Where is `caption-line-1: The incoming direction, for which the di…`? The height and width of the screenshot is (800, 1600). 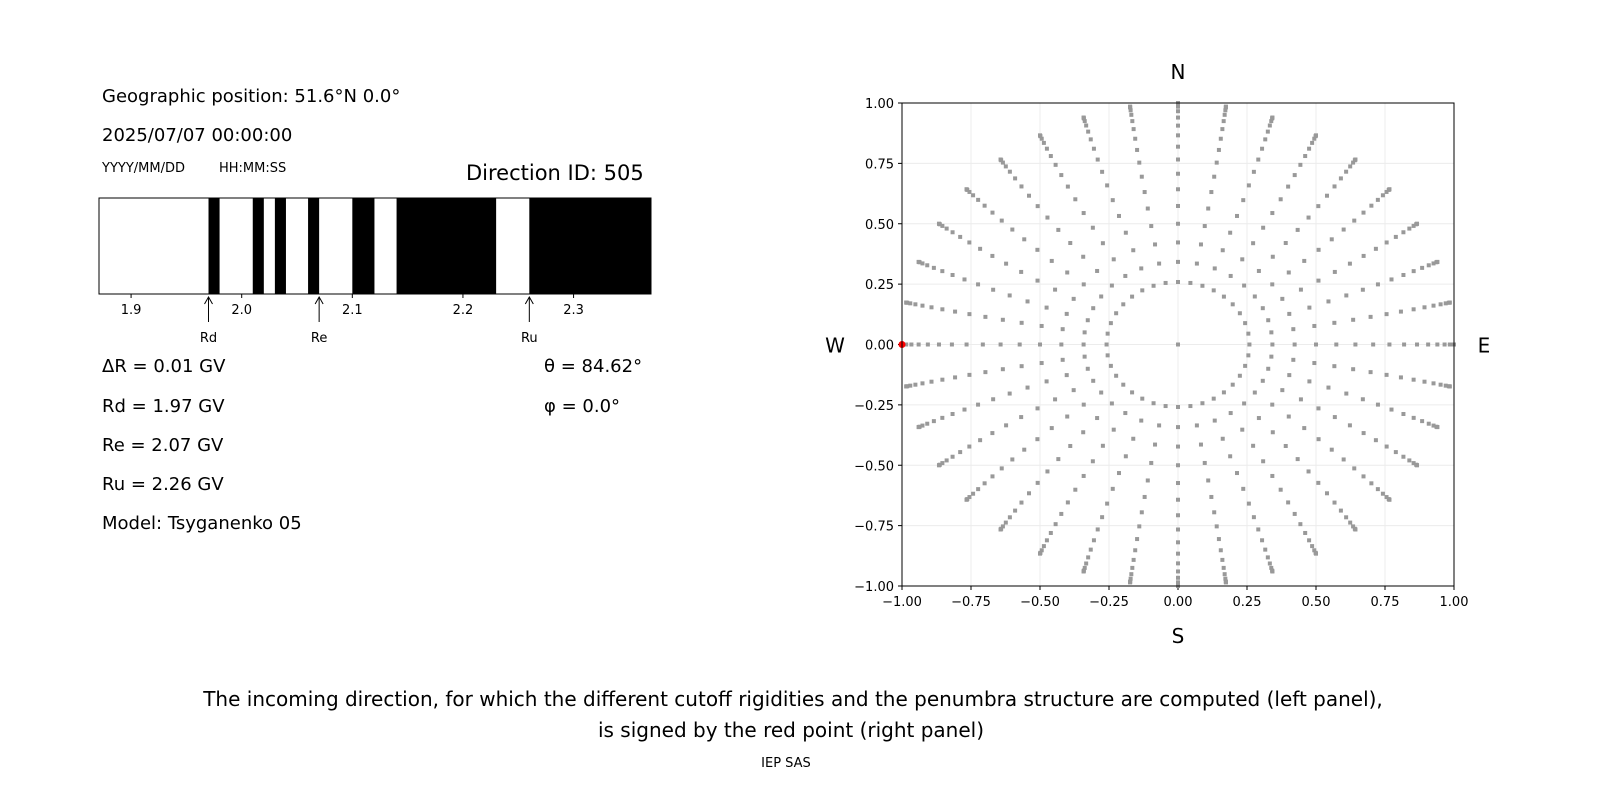 caption-line-1: The incoming direction, for which the di… is located at coordinates (793, 699).